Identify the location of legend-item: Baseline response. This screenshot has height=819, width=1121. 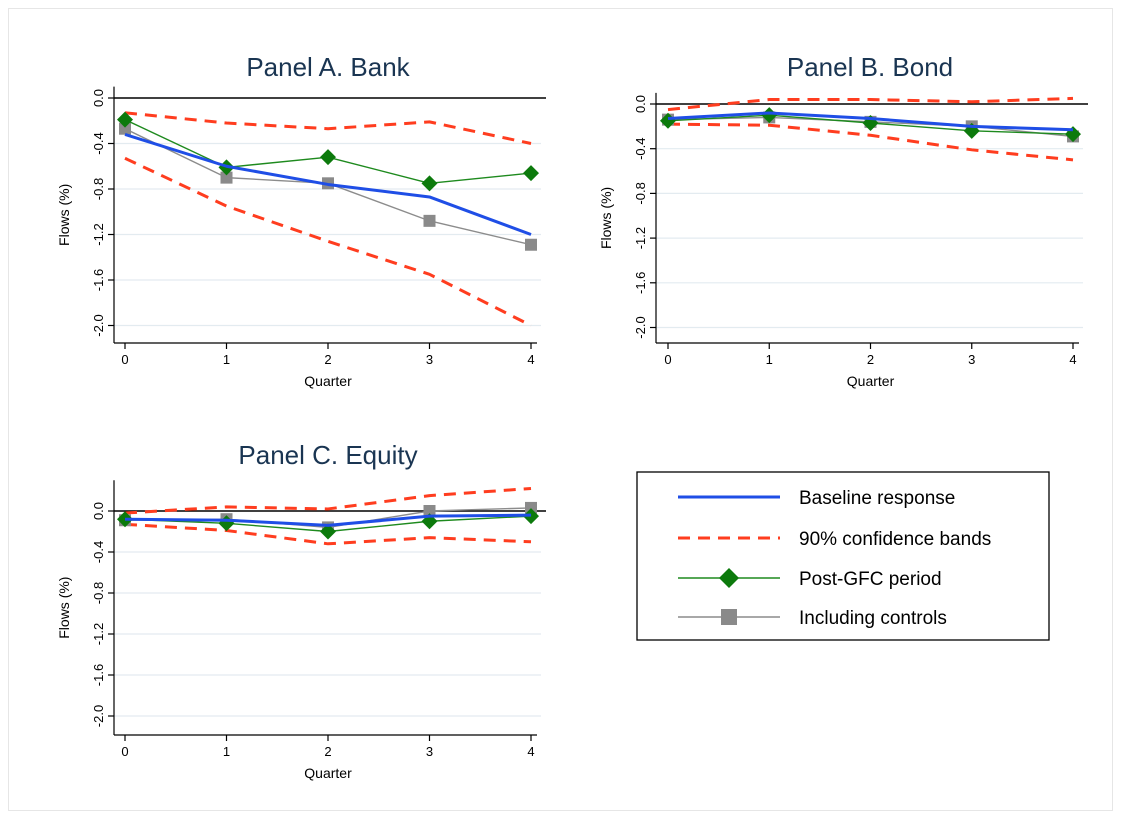
(816, 498).